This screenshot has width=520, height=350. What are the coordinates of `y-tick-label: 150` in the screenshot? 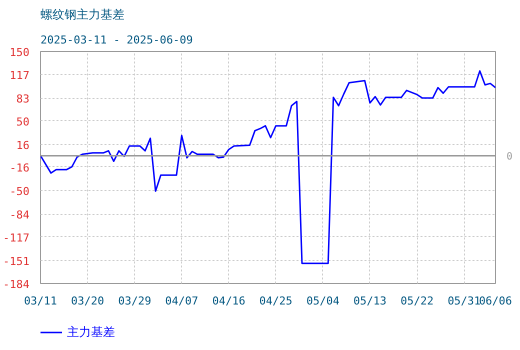 It's located at (20, 52).